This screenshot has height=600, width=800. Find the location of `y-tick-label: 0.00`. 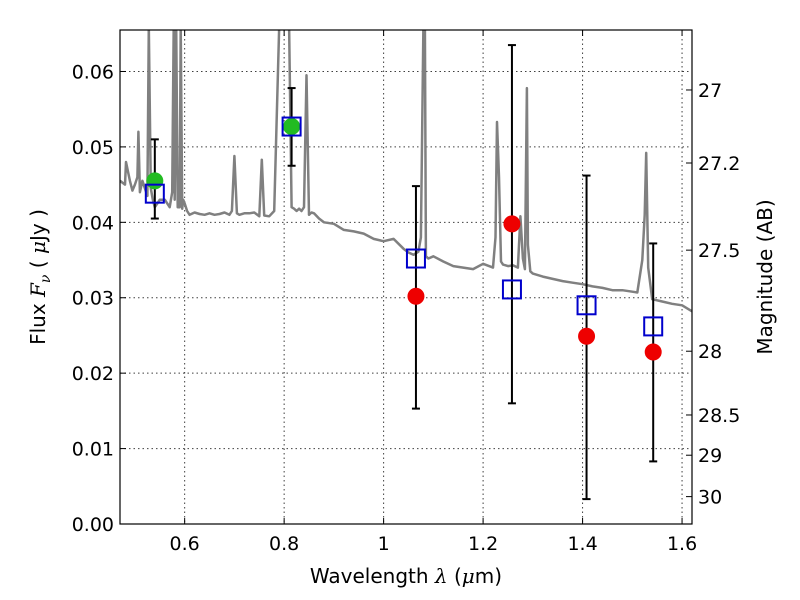

y-tick-label: 0.00 is located at coordinates (93, 525).